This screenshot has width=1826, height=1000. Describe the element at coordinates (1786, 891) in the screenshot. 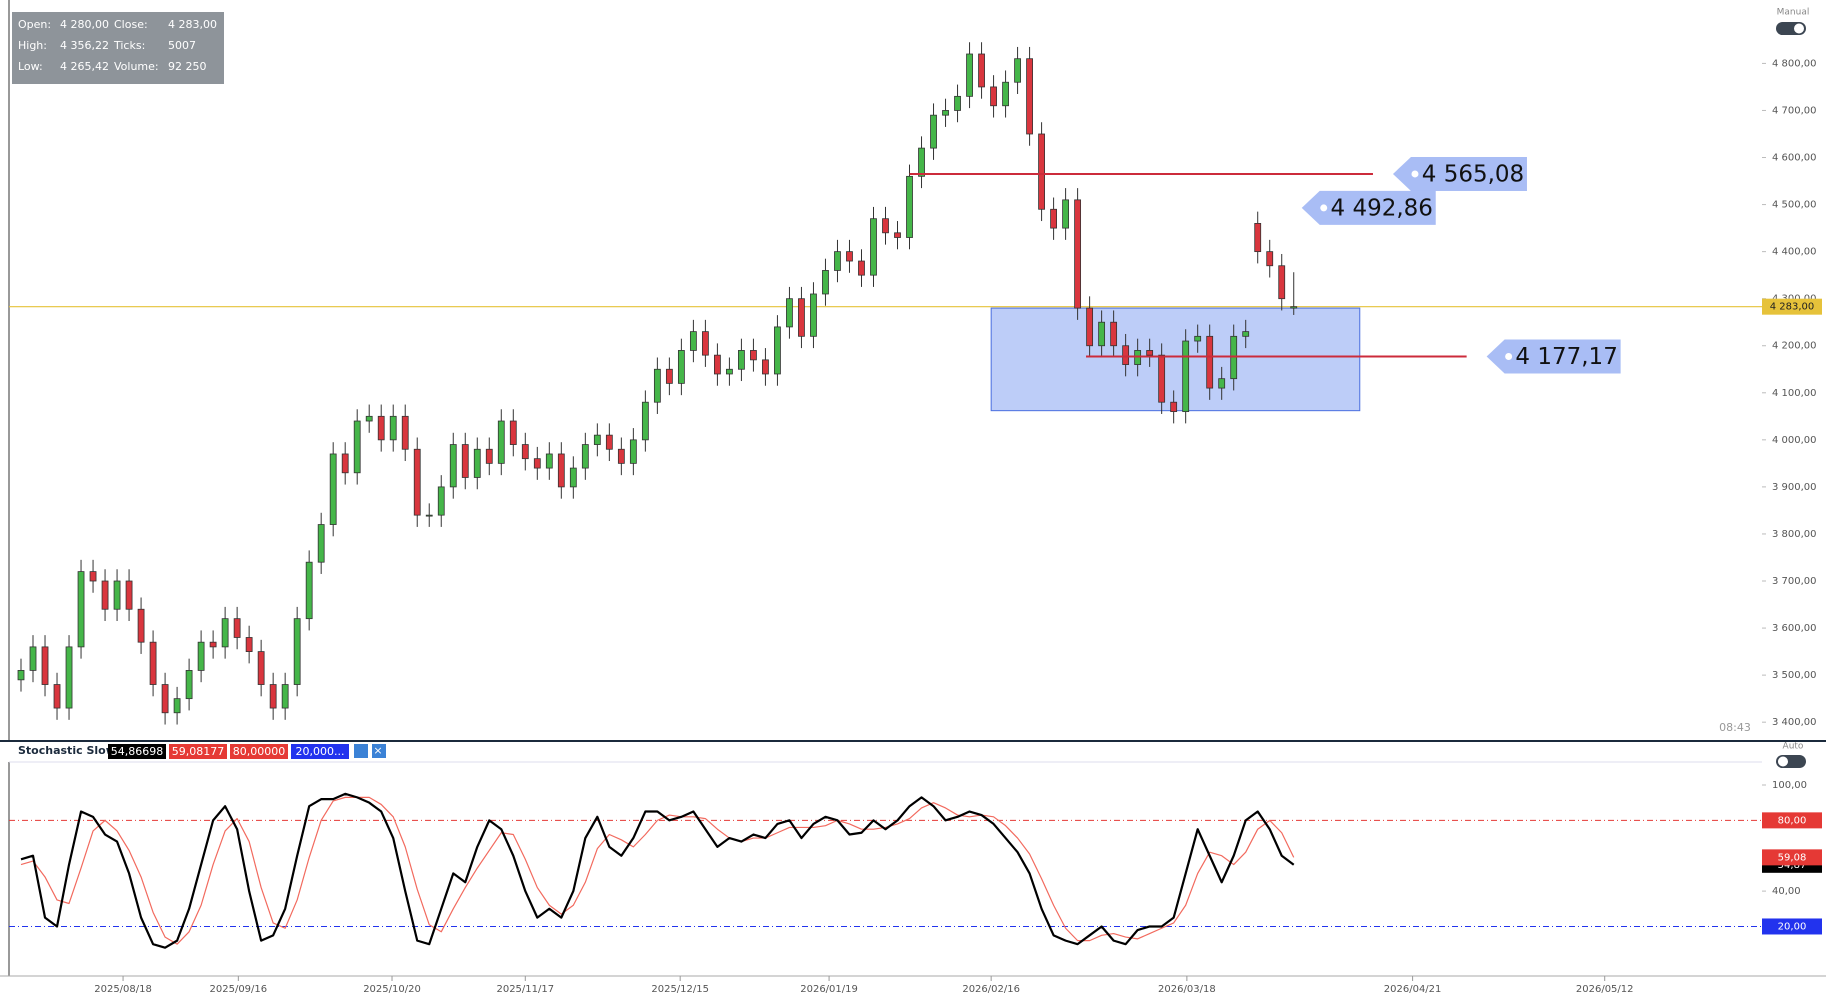

I see `y-tick-label: 40,00` at that location.